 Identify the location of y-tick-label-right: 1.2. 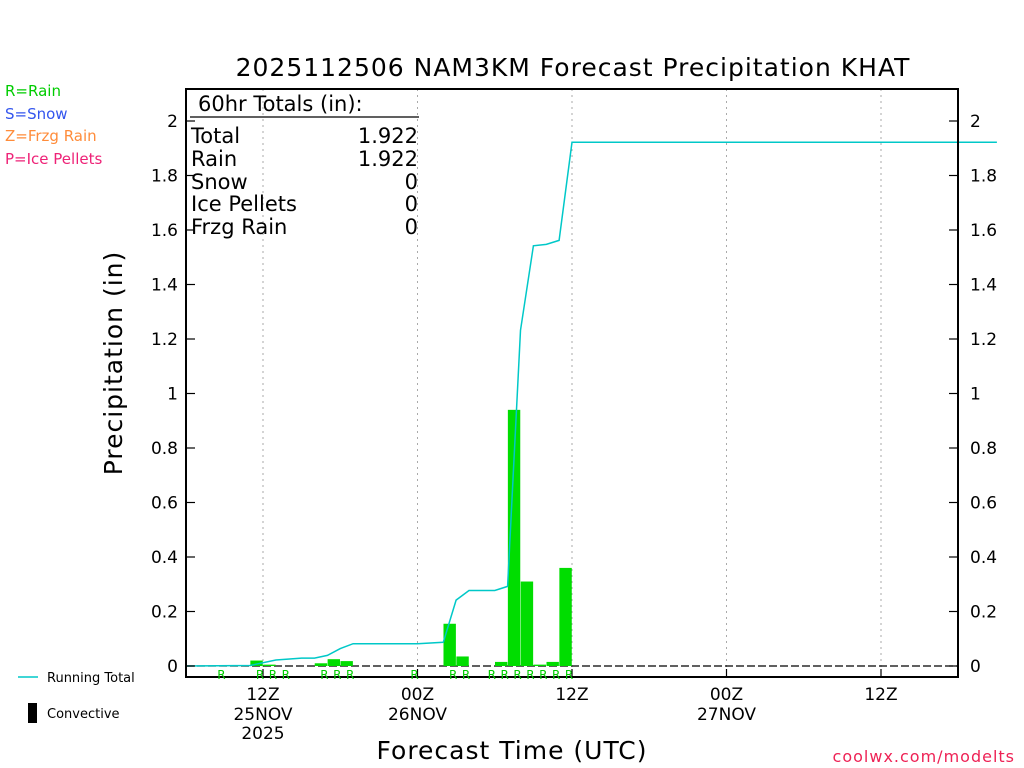
(983, 340).